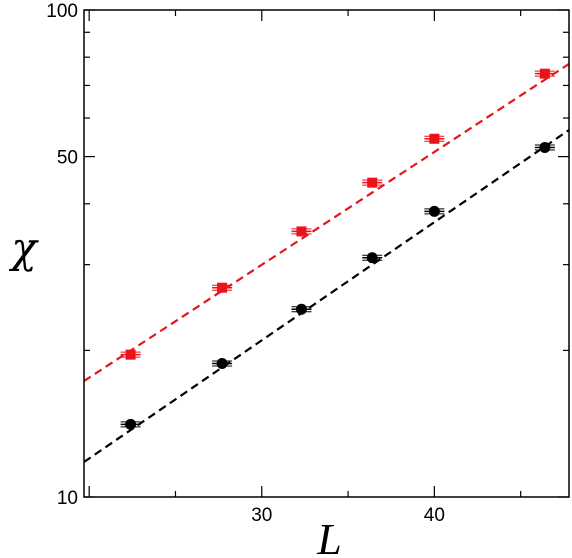 Image resolution: width=572 pixels, height=558 pixels. Describe the element at coordinates (328, 536) in the screenshot. I see `x-axis-label: L` at that location.